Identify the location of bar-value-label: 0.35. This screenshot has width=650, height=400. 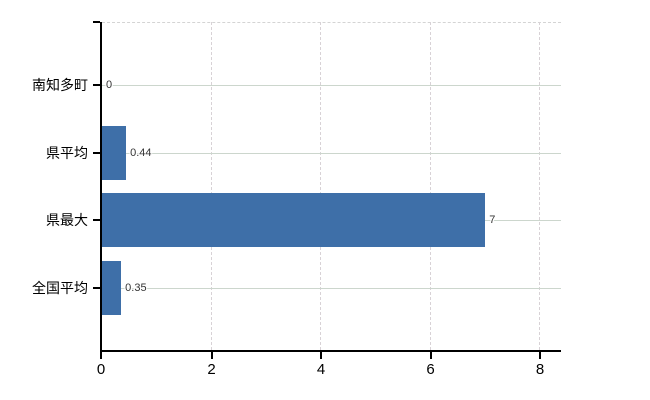
(136, 288).